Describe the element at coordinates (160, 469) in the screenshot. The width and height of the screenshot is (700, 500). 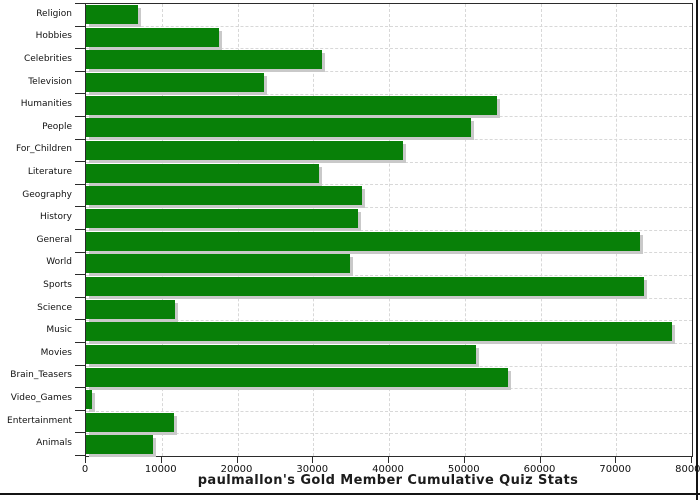
I see `x-axis-tick-label: 10000` at that location.